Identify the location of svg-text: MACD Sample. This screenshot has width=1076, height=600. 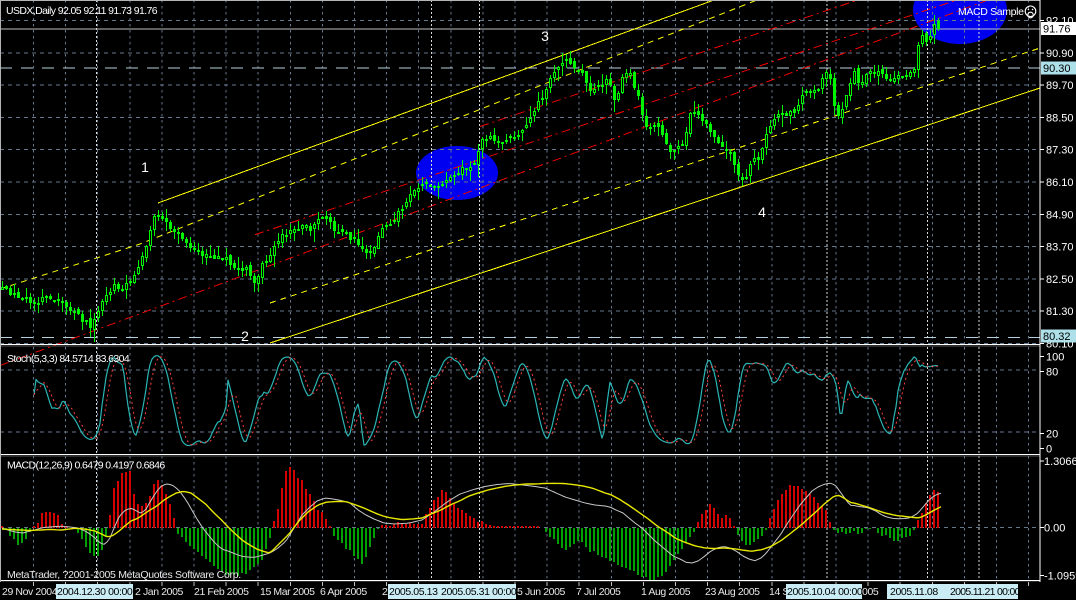
(991, 12).